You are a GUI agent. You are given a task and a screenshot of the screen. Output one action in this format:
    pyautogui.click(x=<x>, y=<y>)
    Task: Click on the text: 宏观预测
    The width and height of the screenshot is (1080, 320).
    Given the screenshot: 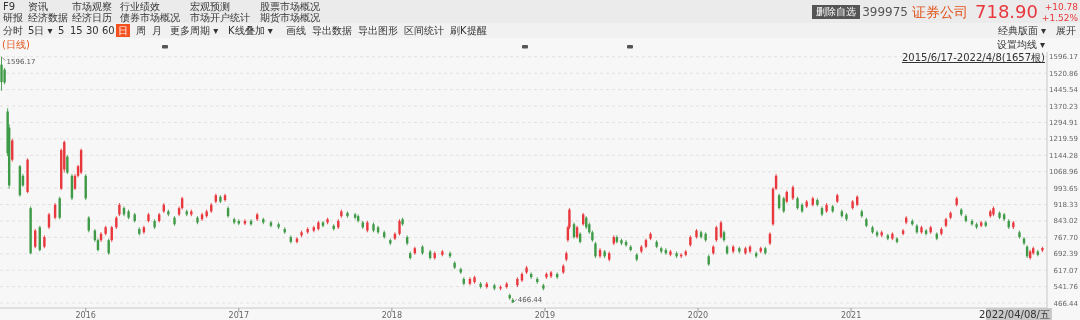 What is the action you would take?
    pyautogui.click(x=210, y=6)
    